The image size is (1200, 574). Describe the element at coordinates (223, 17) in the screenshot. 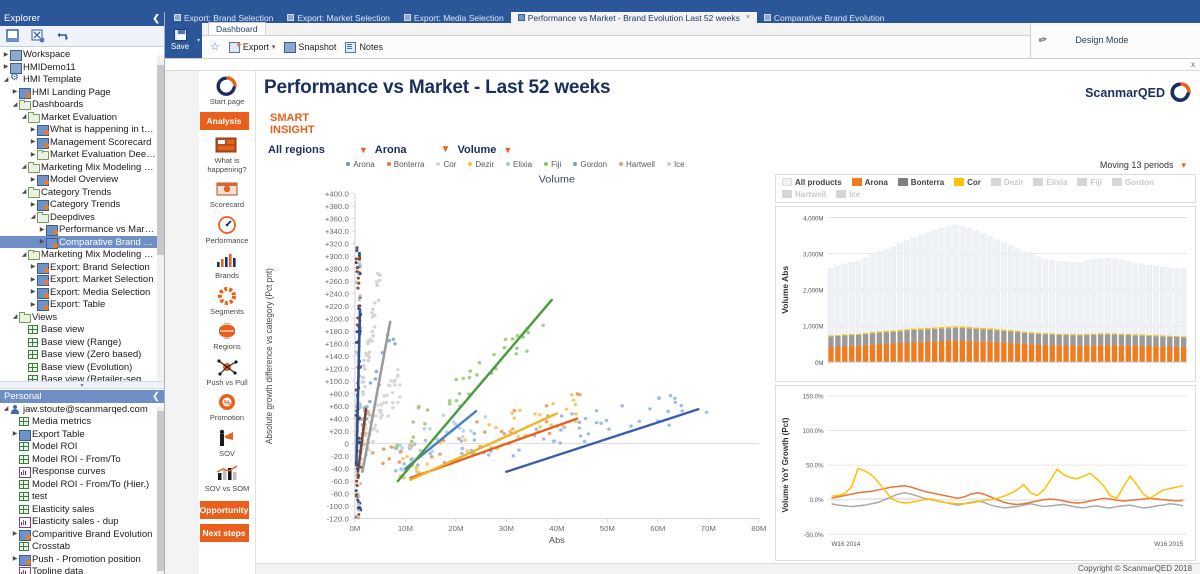

I see `document-tab: Export: Brand Selection` at that location.